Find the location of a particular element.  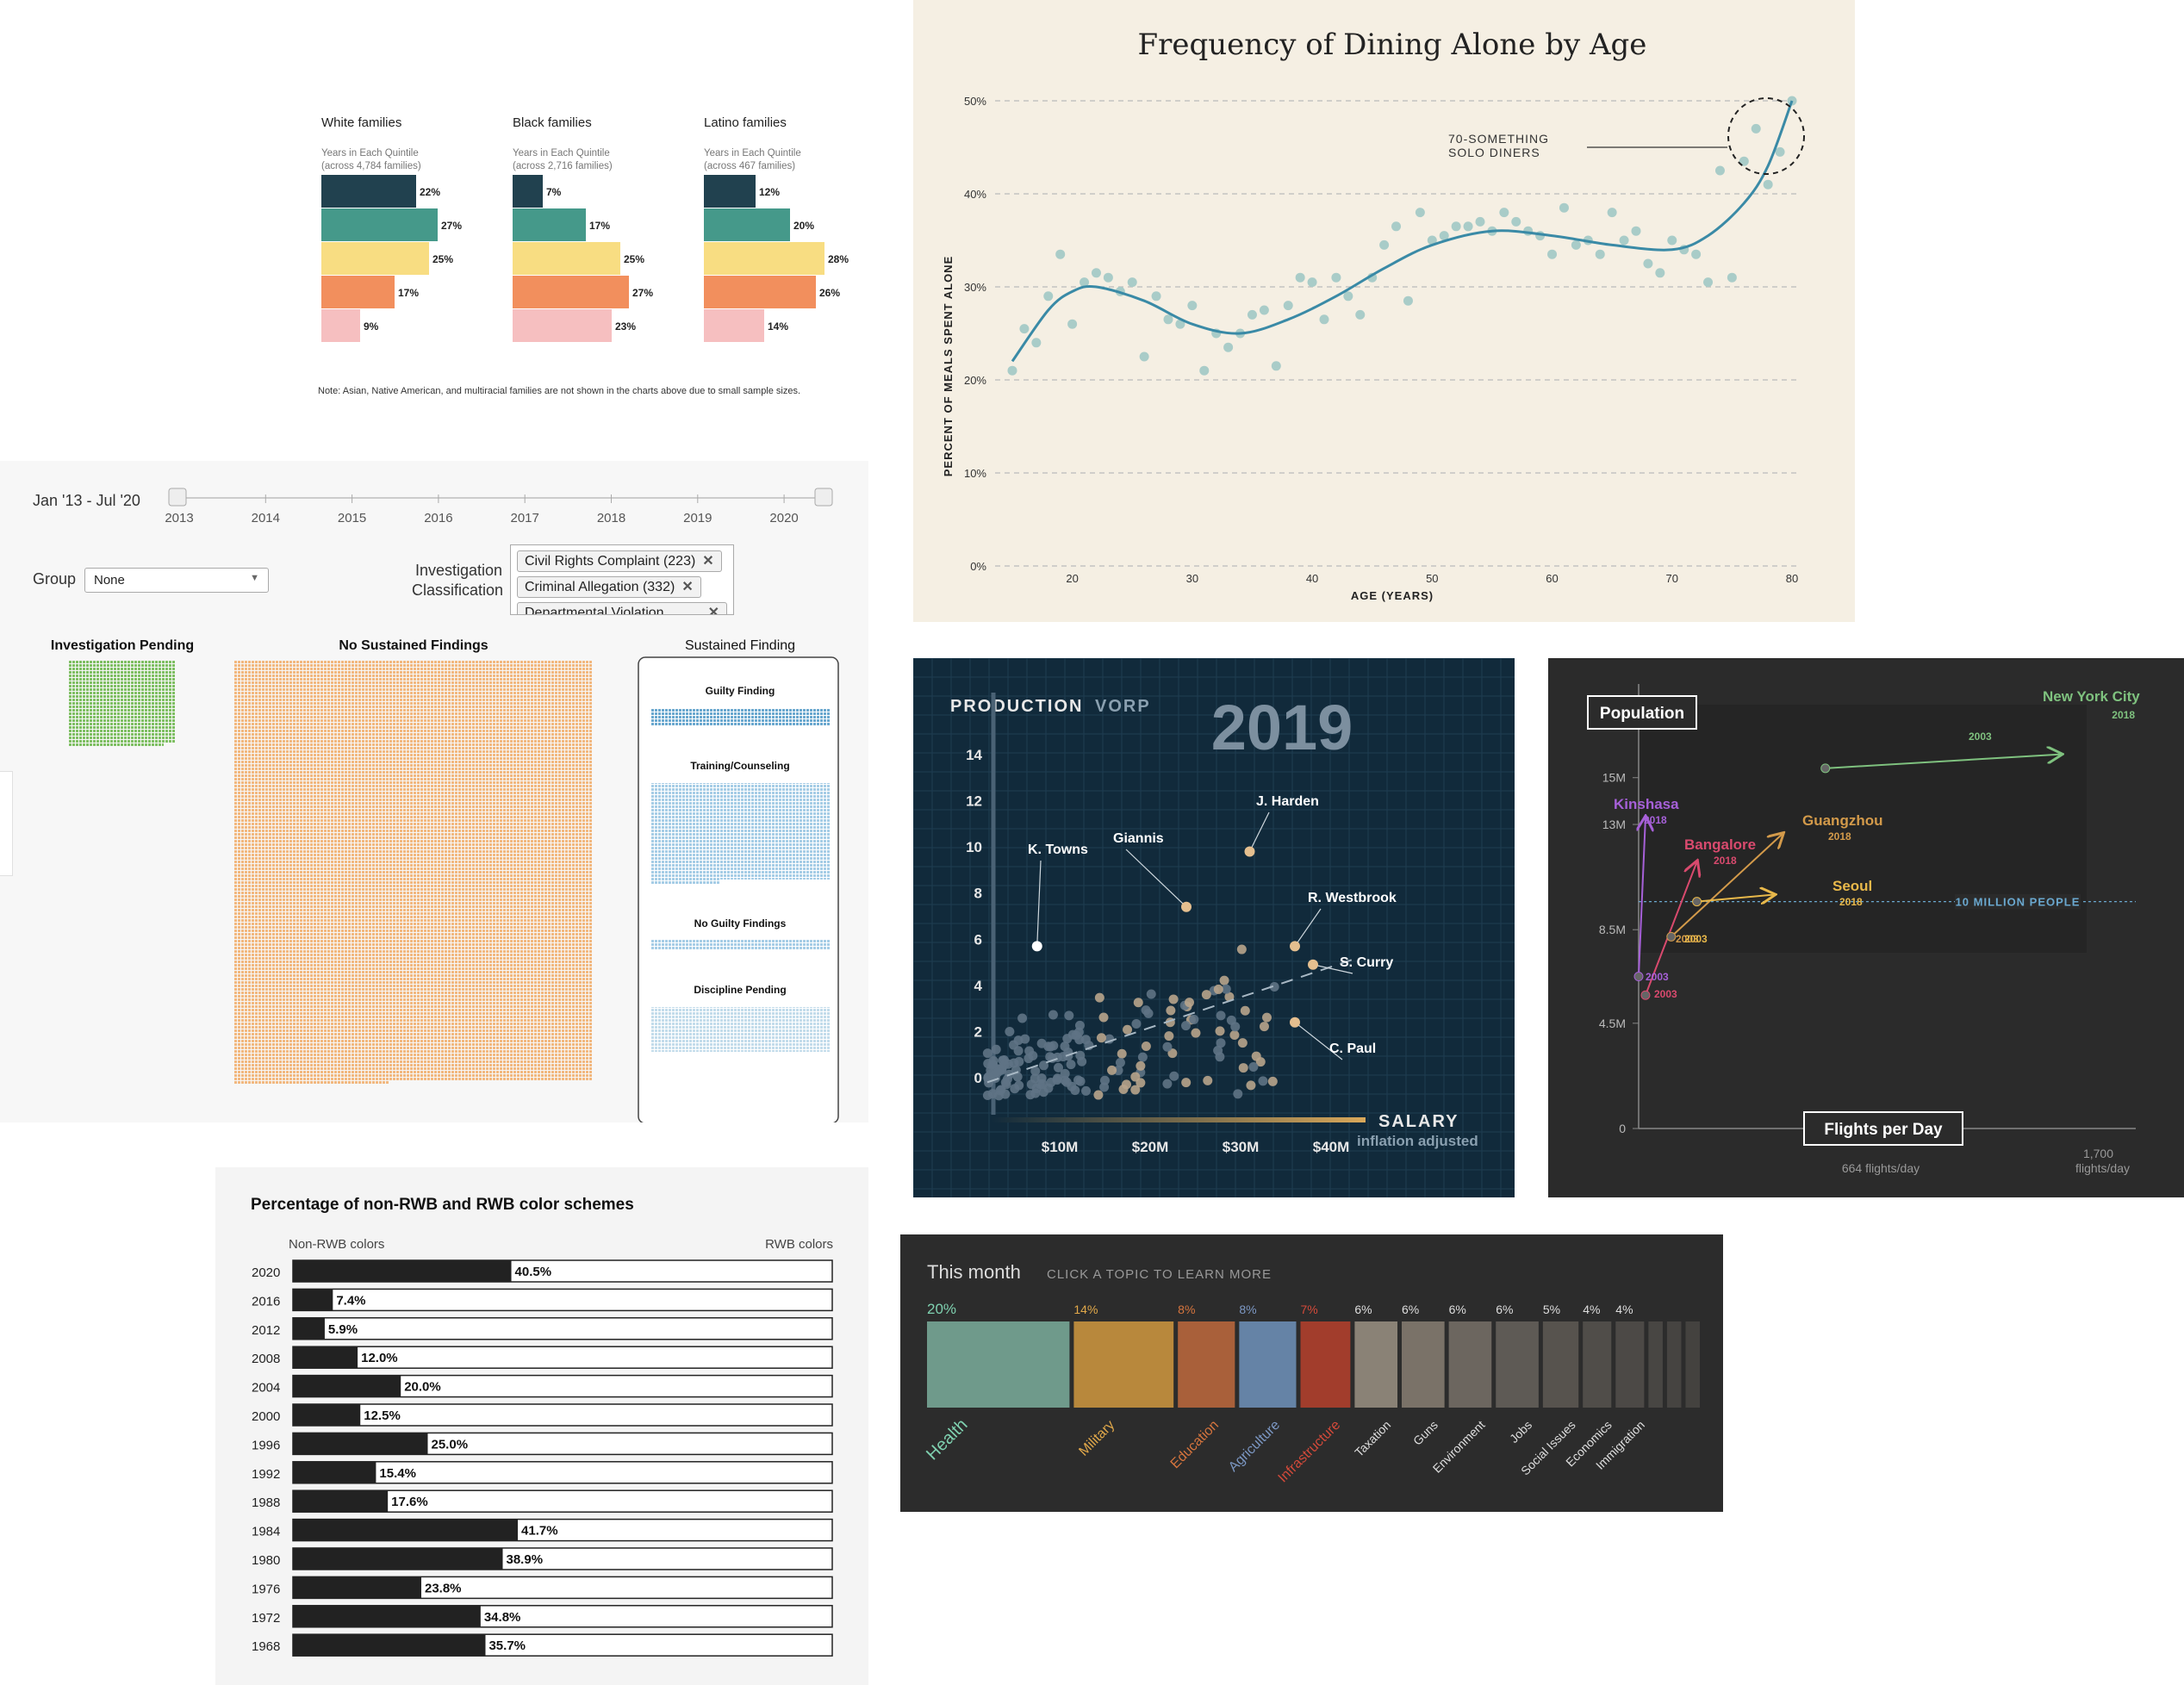

cities-upper-band is located at coordinates (1863, 829).